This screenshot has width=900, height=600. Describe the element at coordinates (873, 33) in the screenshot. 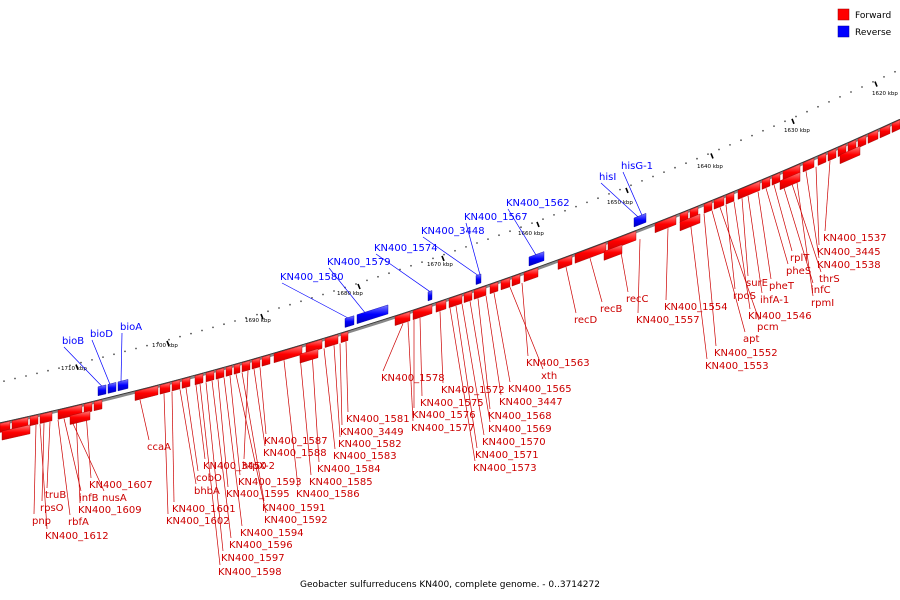

I see `legend-reverse-label: Reverse` at that location.